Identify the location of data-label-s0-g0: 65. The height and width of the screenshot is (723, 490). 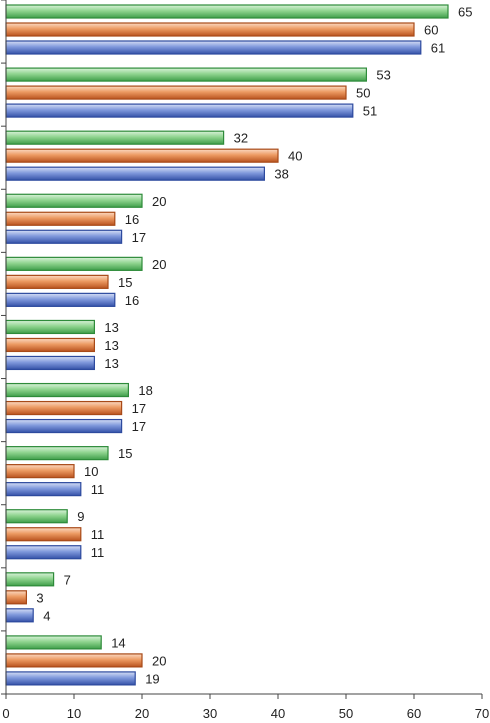
(465, 12).